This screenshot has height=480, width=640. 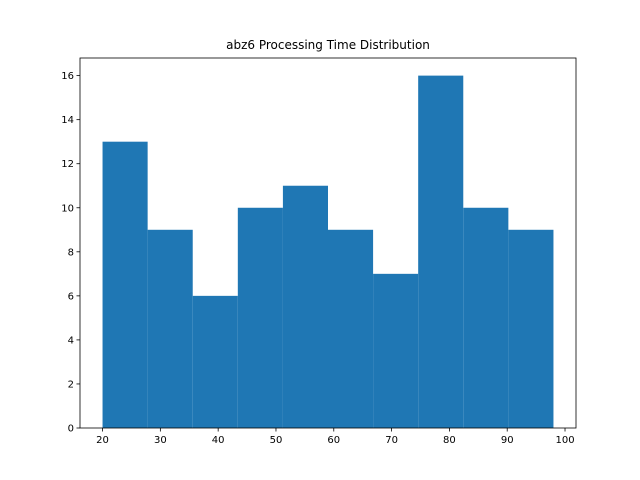 I want to click on y-tick-label: 8, so click(x=71, y=252).